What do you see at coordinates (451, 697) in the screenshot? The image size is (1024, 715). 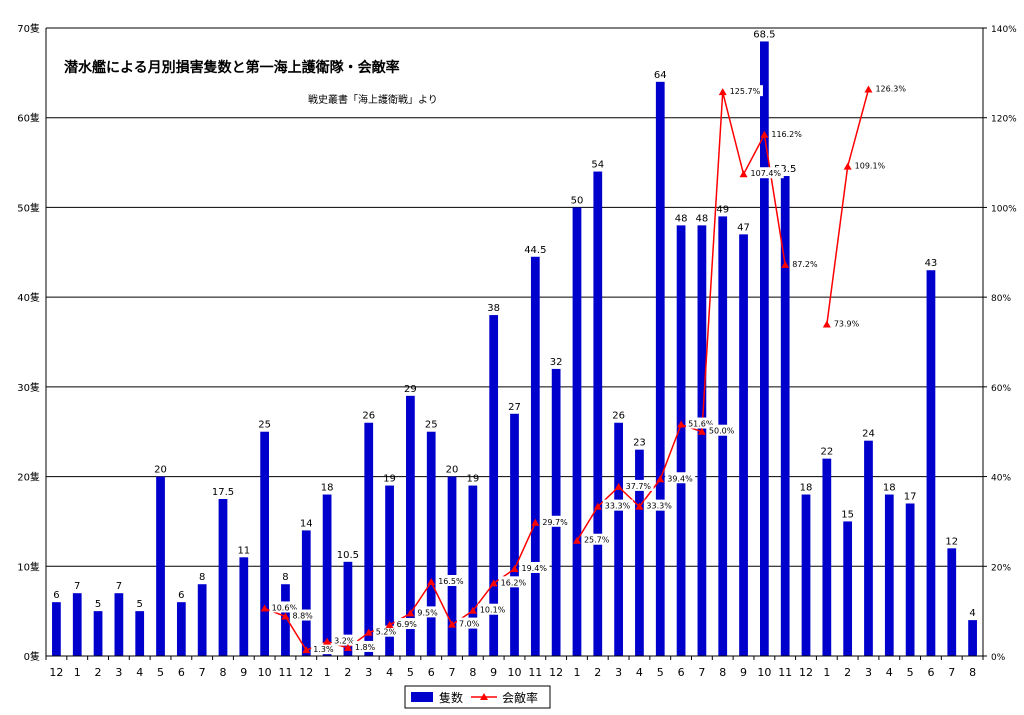 I see `legend-bar-label: 隻数` at bounding box center [451, 697].